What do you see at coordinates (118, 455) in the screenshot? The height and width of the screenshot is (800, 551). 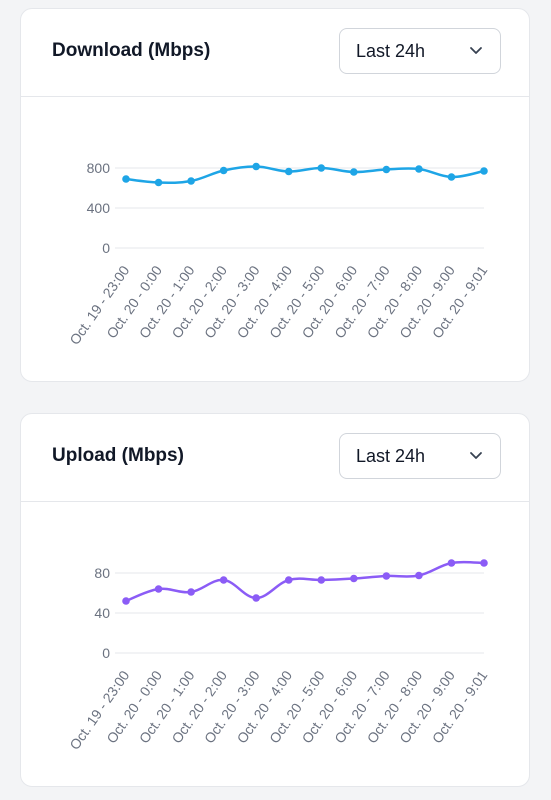 I see `upload-title: Upload (Mbps)` at bounding box center [118, 455].